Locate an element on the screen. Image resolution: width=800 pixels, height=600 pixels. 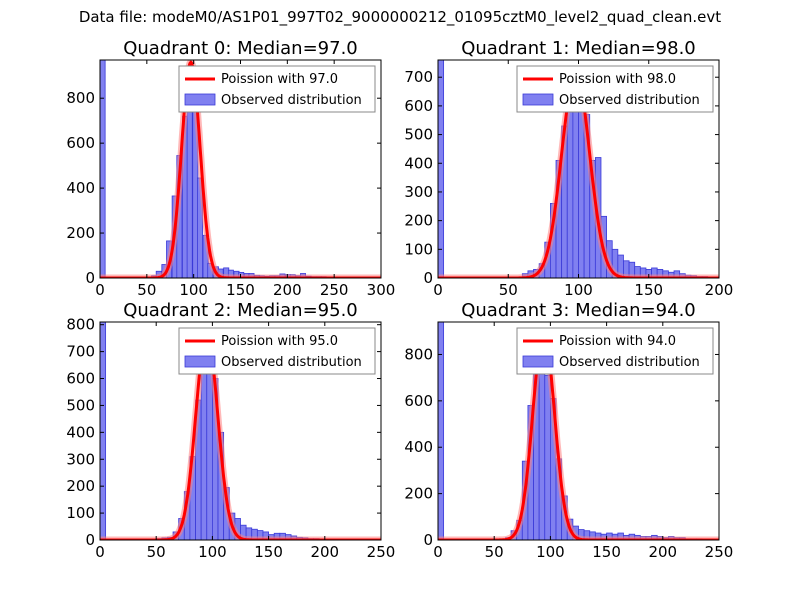
quadrant-3-legend: Poission with 94.0 Observed distribution is located at coordinates (615, 351).